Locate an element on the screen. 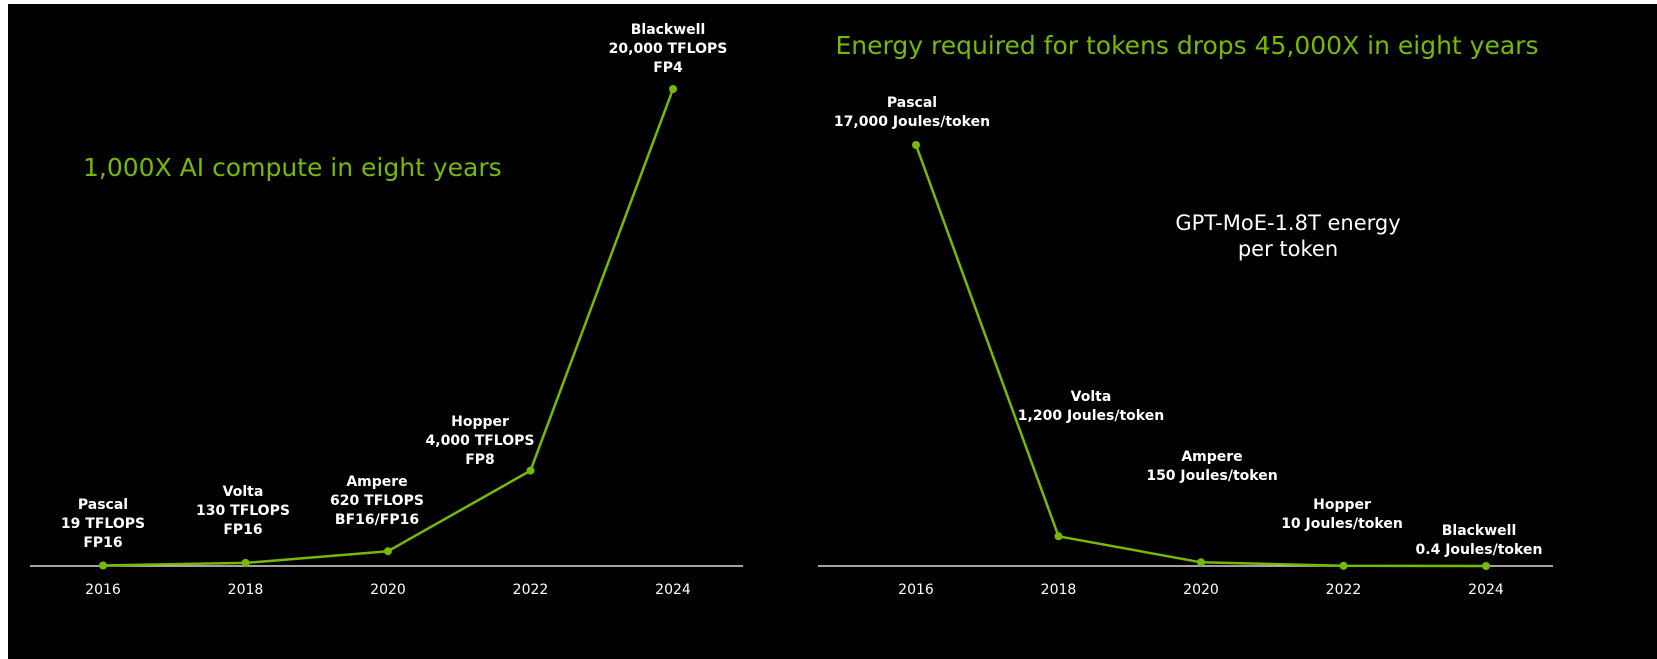  compute-data-label-2016: Pascal 19 TFLOPS FP16 is located at coordinates (103, 524).